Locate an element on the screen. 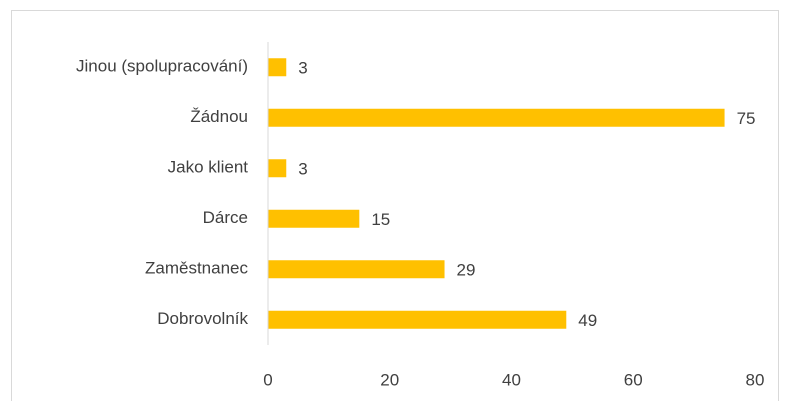  data-label: 15 is located at coordinates (380, 219).